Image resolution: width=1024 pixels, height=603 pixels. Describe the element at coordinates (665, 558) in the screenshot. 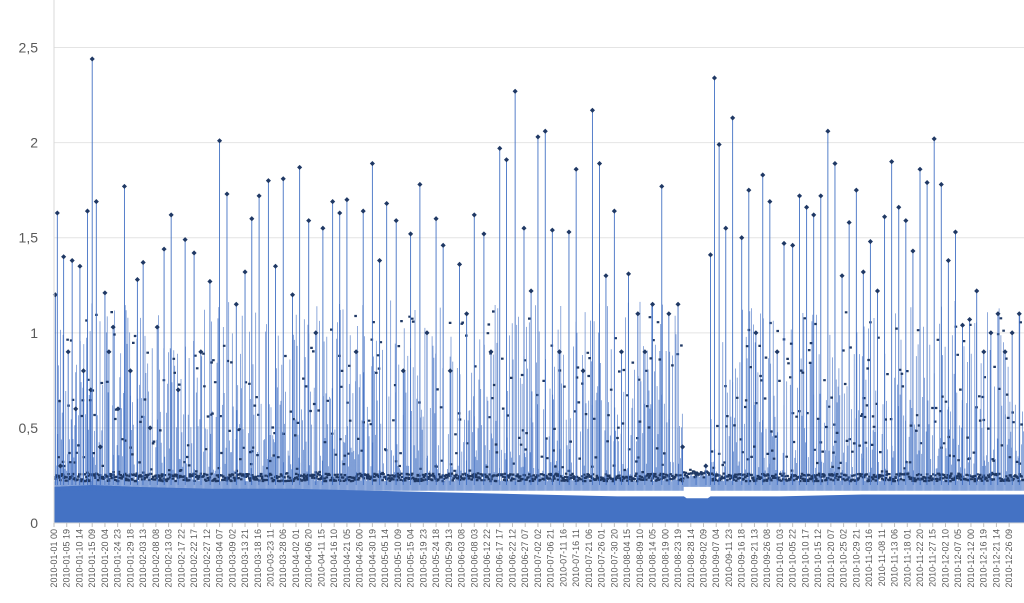

I see `x-tick-label: 2010-08-19 00` at that location.